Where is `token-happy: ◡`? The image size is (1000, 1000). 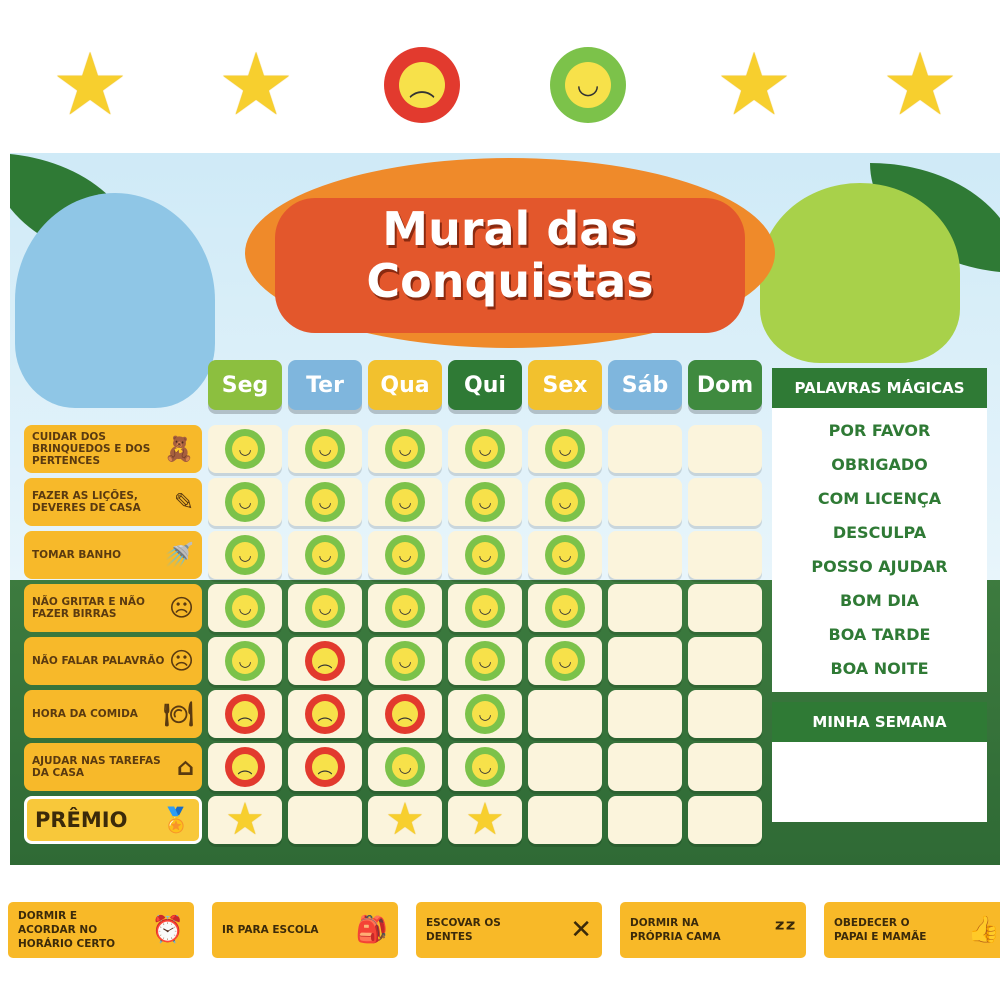
token-happy: ◡ is located at coordinates (588, 85).